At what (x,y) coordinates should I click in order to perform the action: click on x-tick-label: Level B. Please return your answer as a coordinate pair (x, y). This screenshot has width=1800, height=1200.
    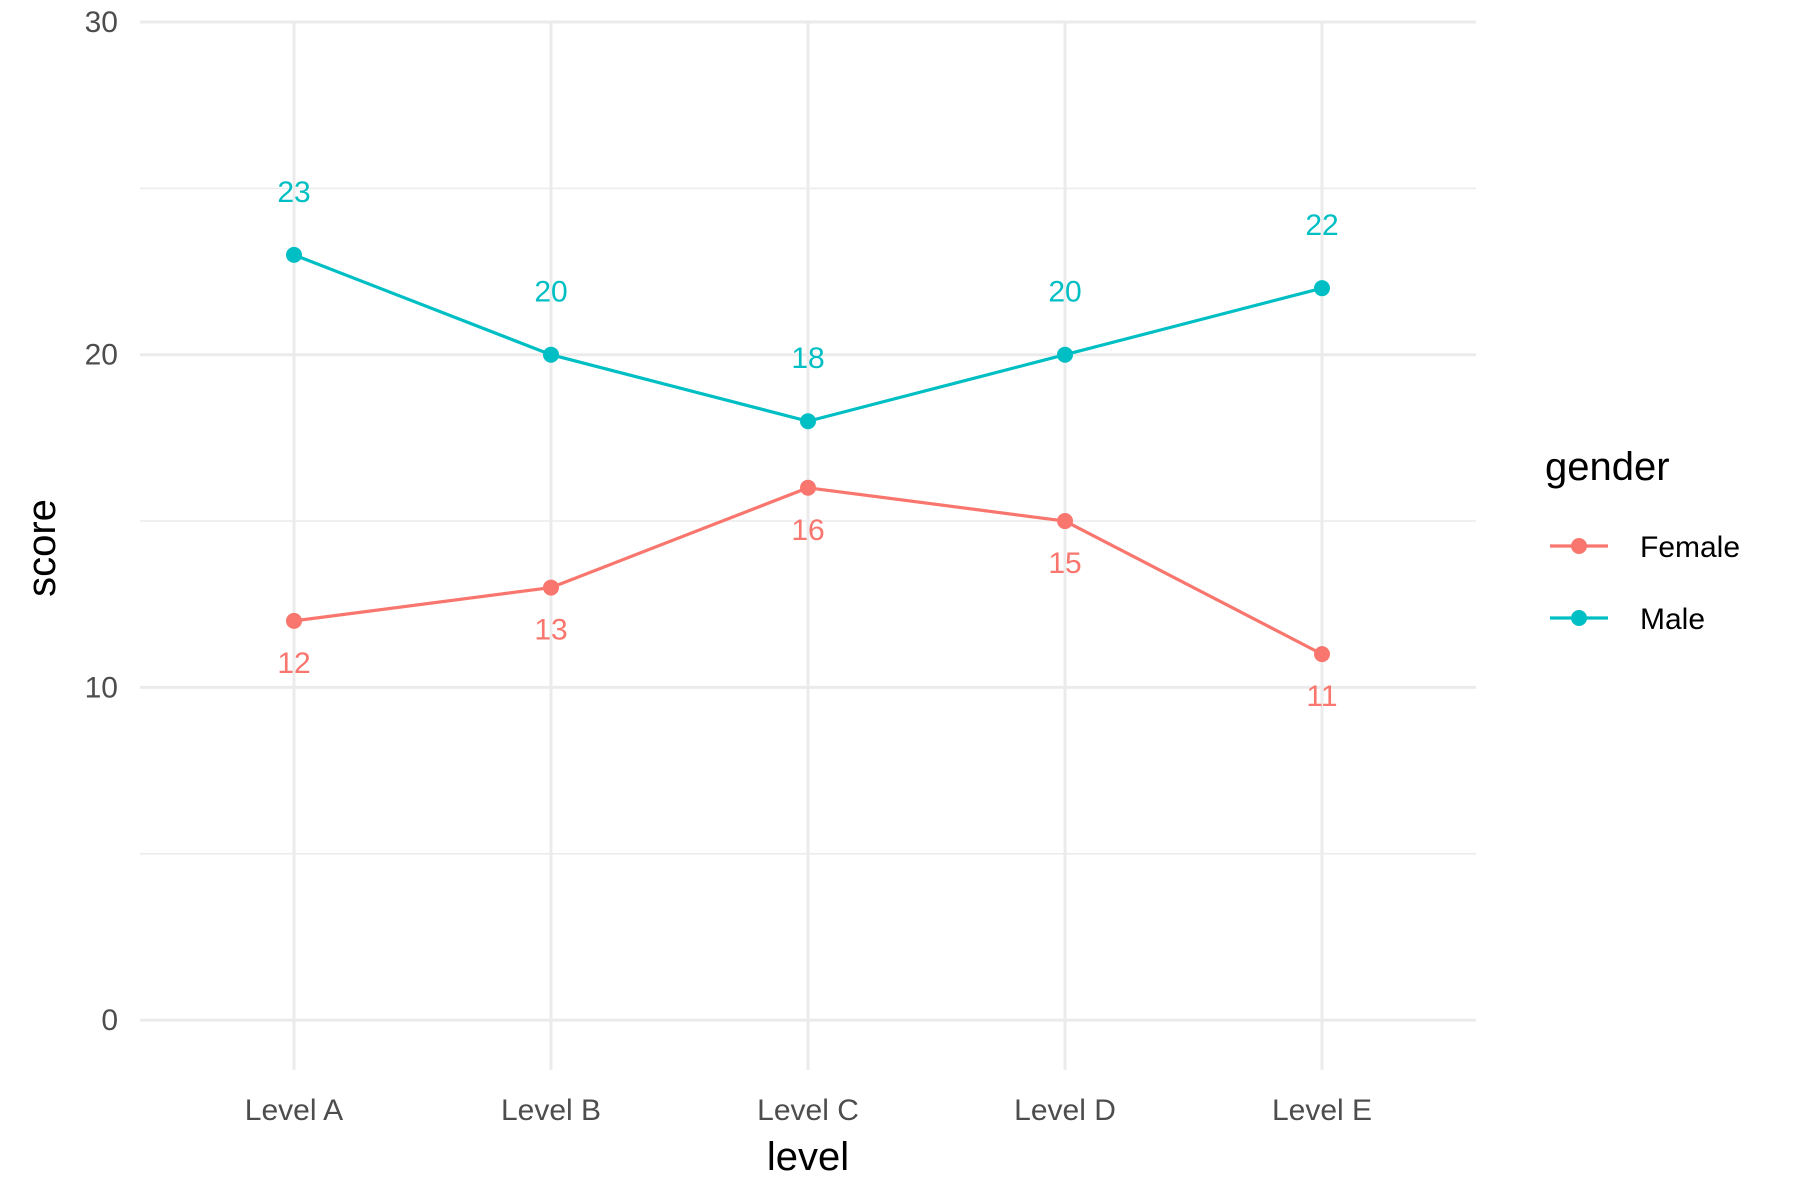
    Looking at the image, I should click on (551, 1110).